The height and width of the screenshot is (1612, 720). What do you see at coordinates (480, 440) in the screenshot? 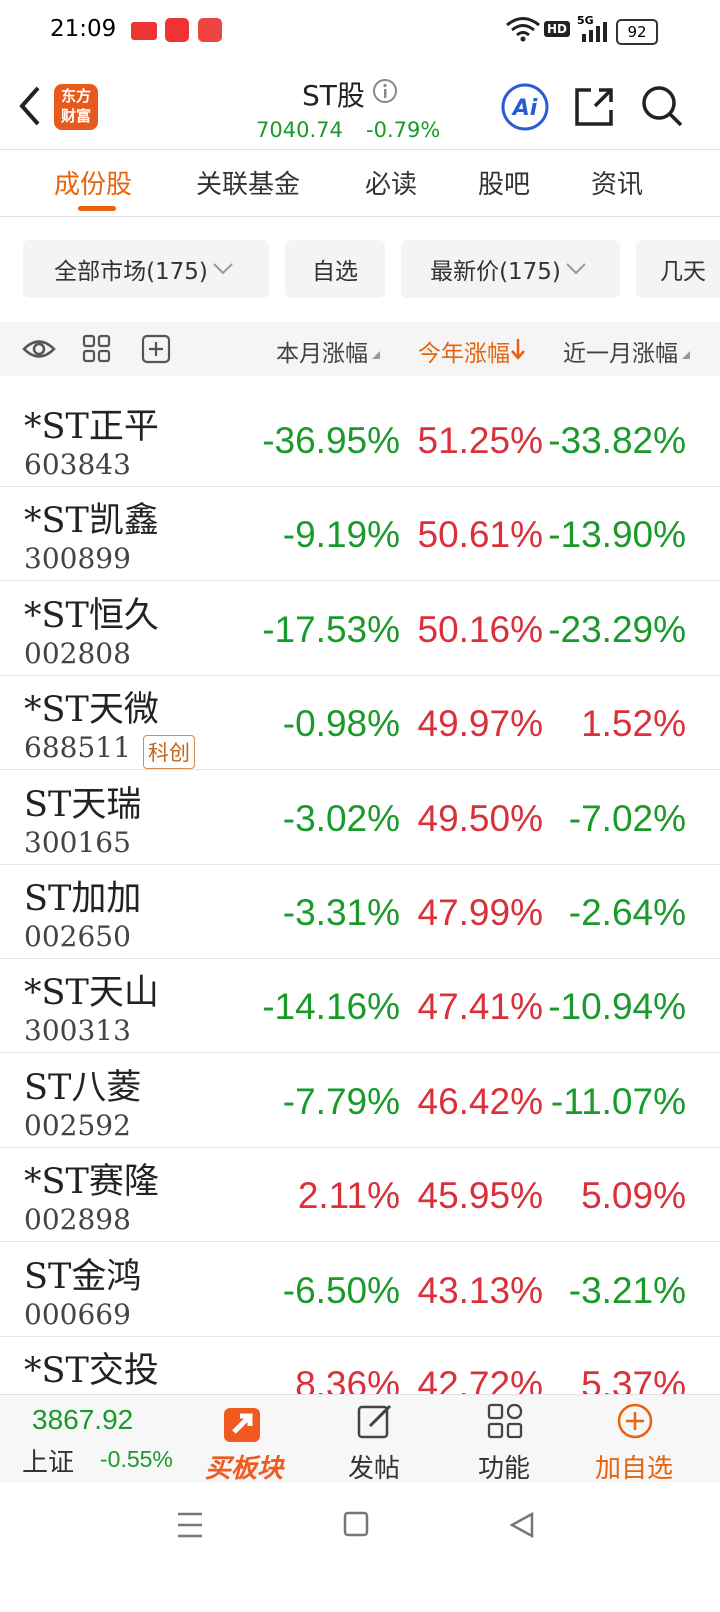
I see `change-year: 51.25%` at bounding box center [480, 440].